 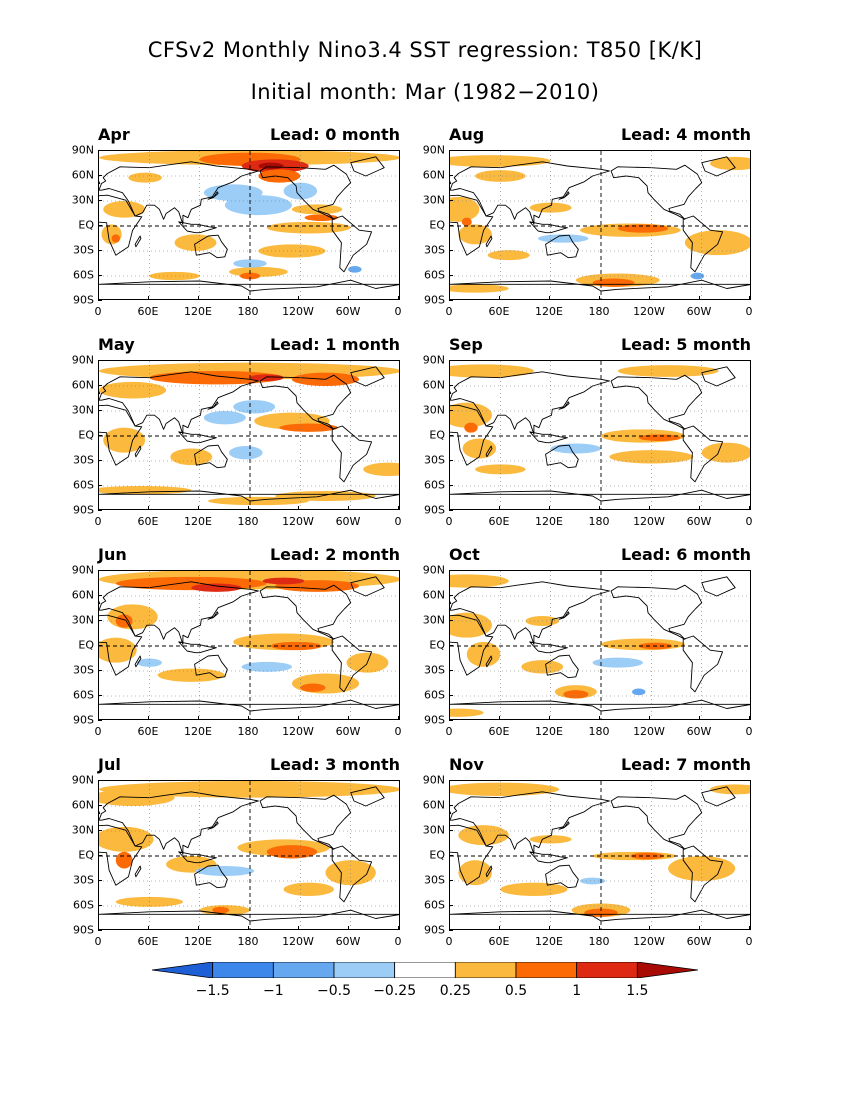 I want to click on coastline-uk, so click(x=100, y=812).